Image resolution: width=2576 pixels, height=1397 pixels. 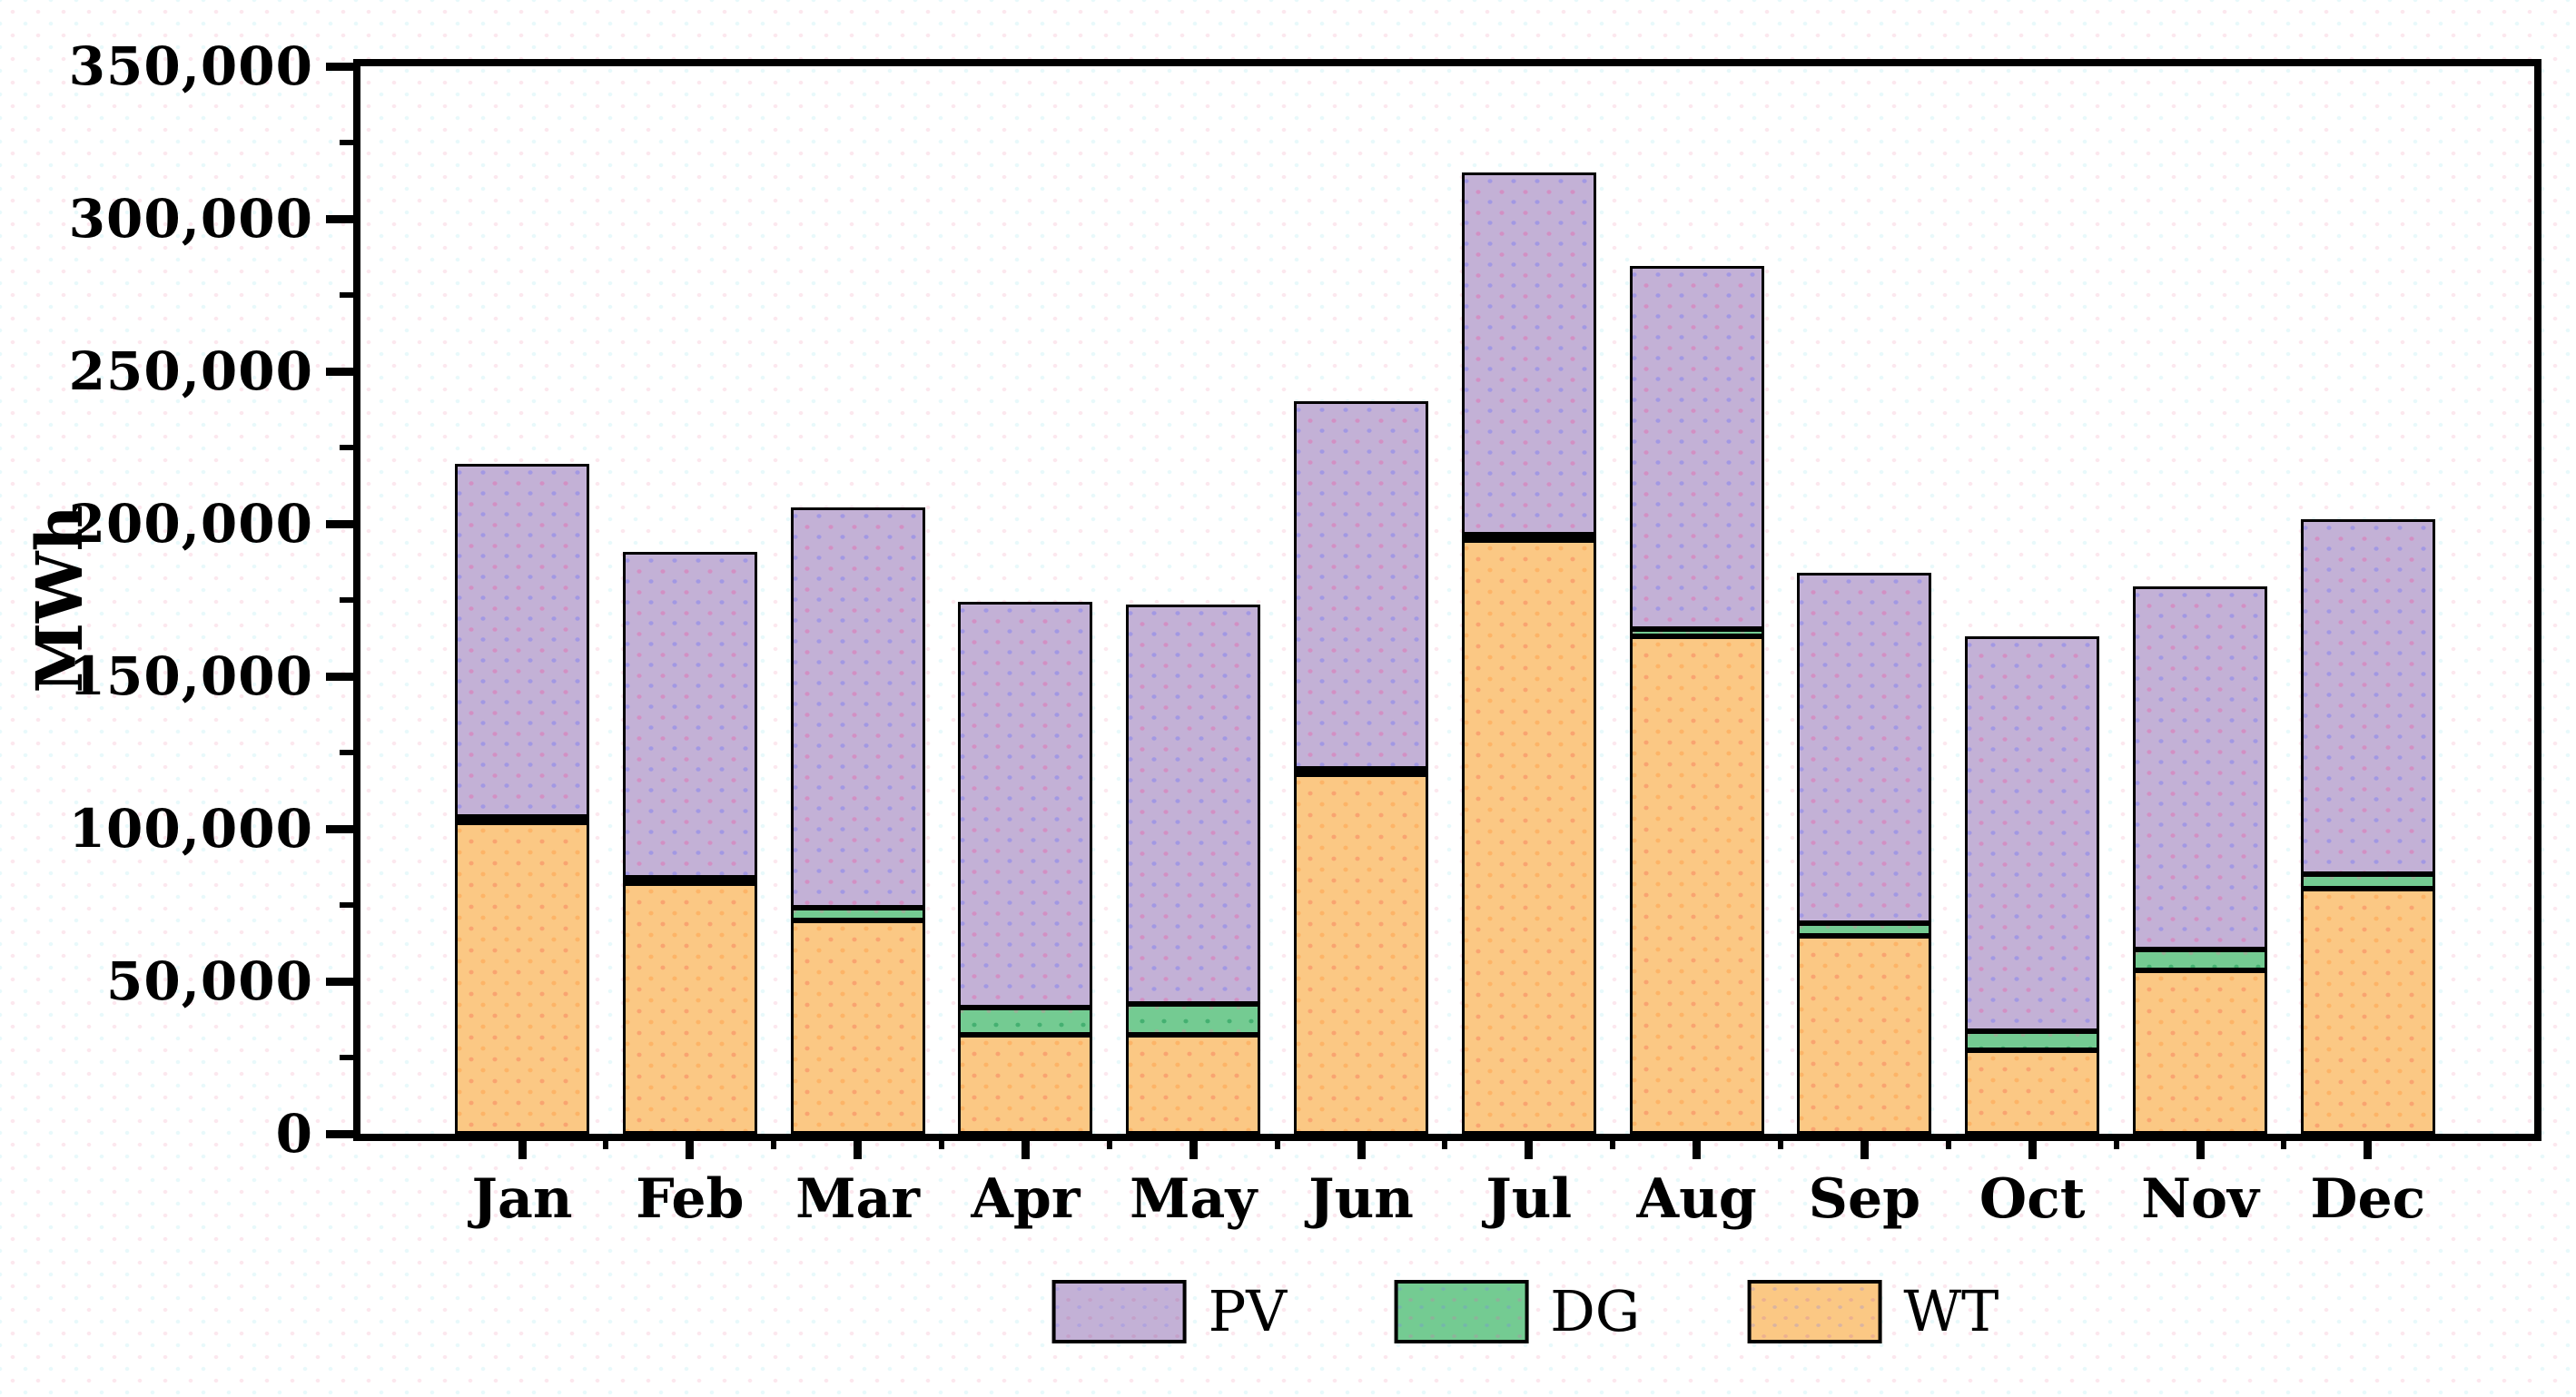 What do you see at coordinates (2200, 960) in the screenshot?
I see `bar-segment-nov-dg` at bounding box center [2200, 960].